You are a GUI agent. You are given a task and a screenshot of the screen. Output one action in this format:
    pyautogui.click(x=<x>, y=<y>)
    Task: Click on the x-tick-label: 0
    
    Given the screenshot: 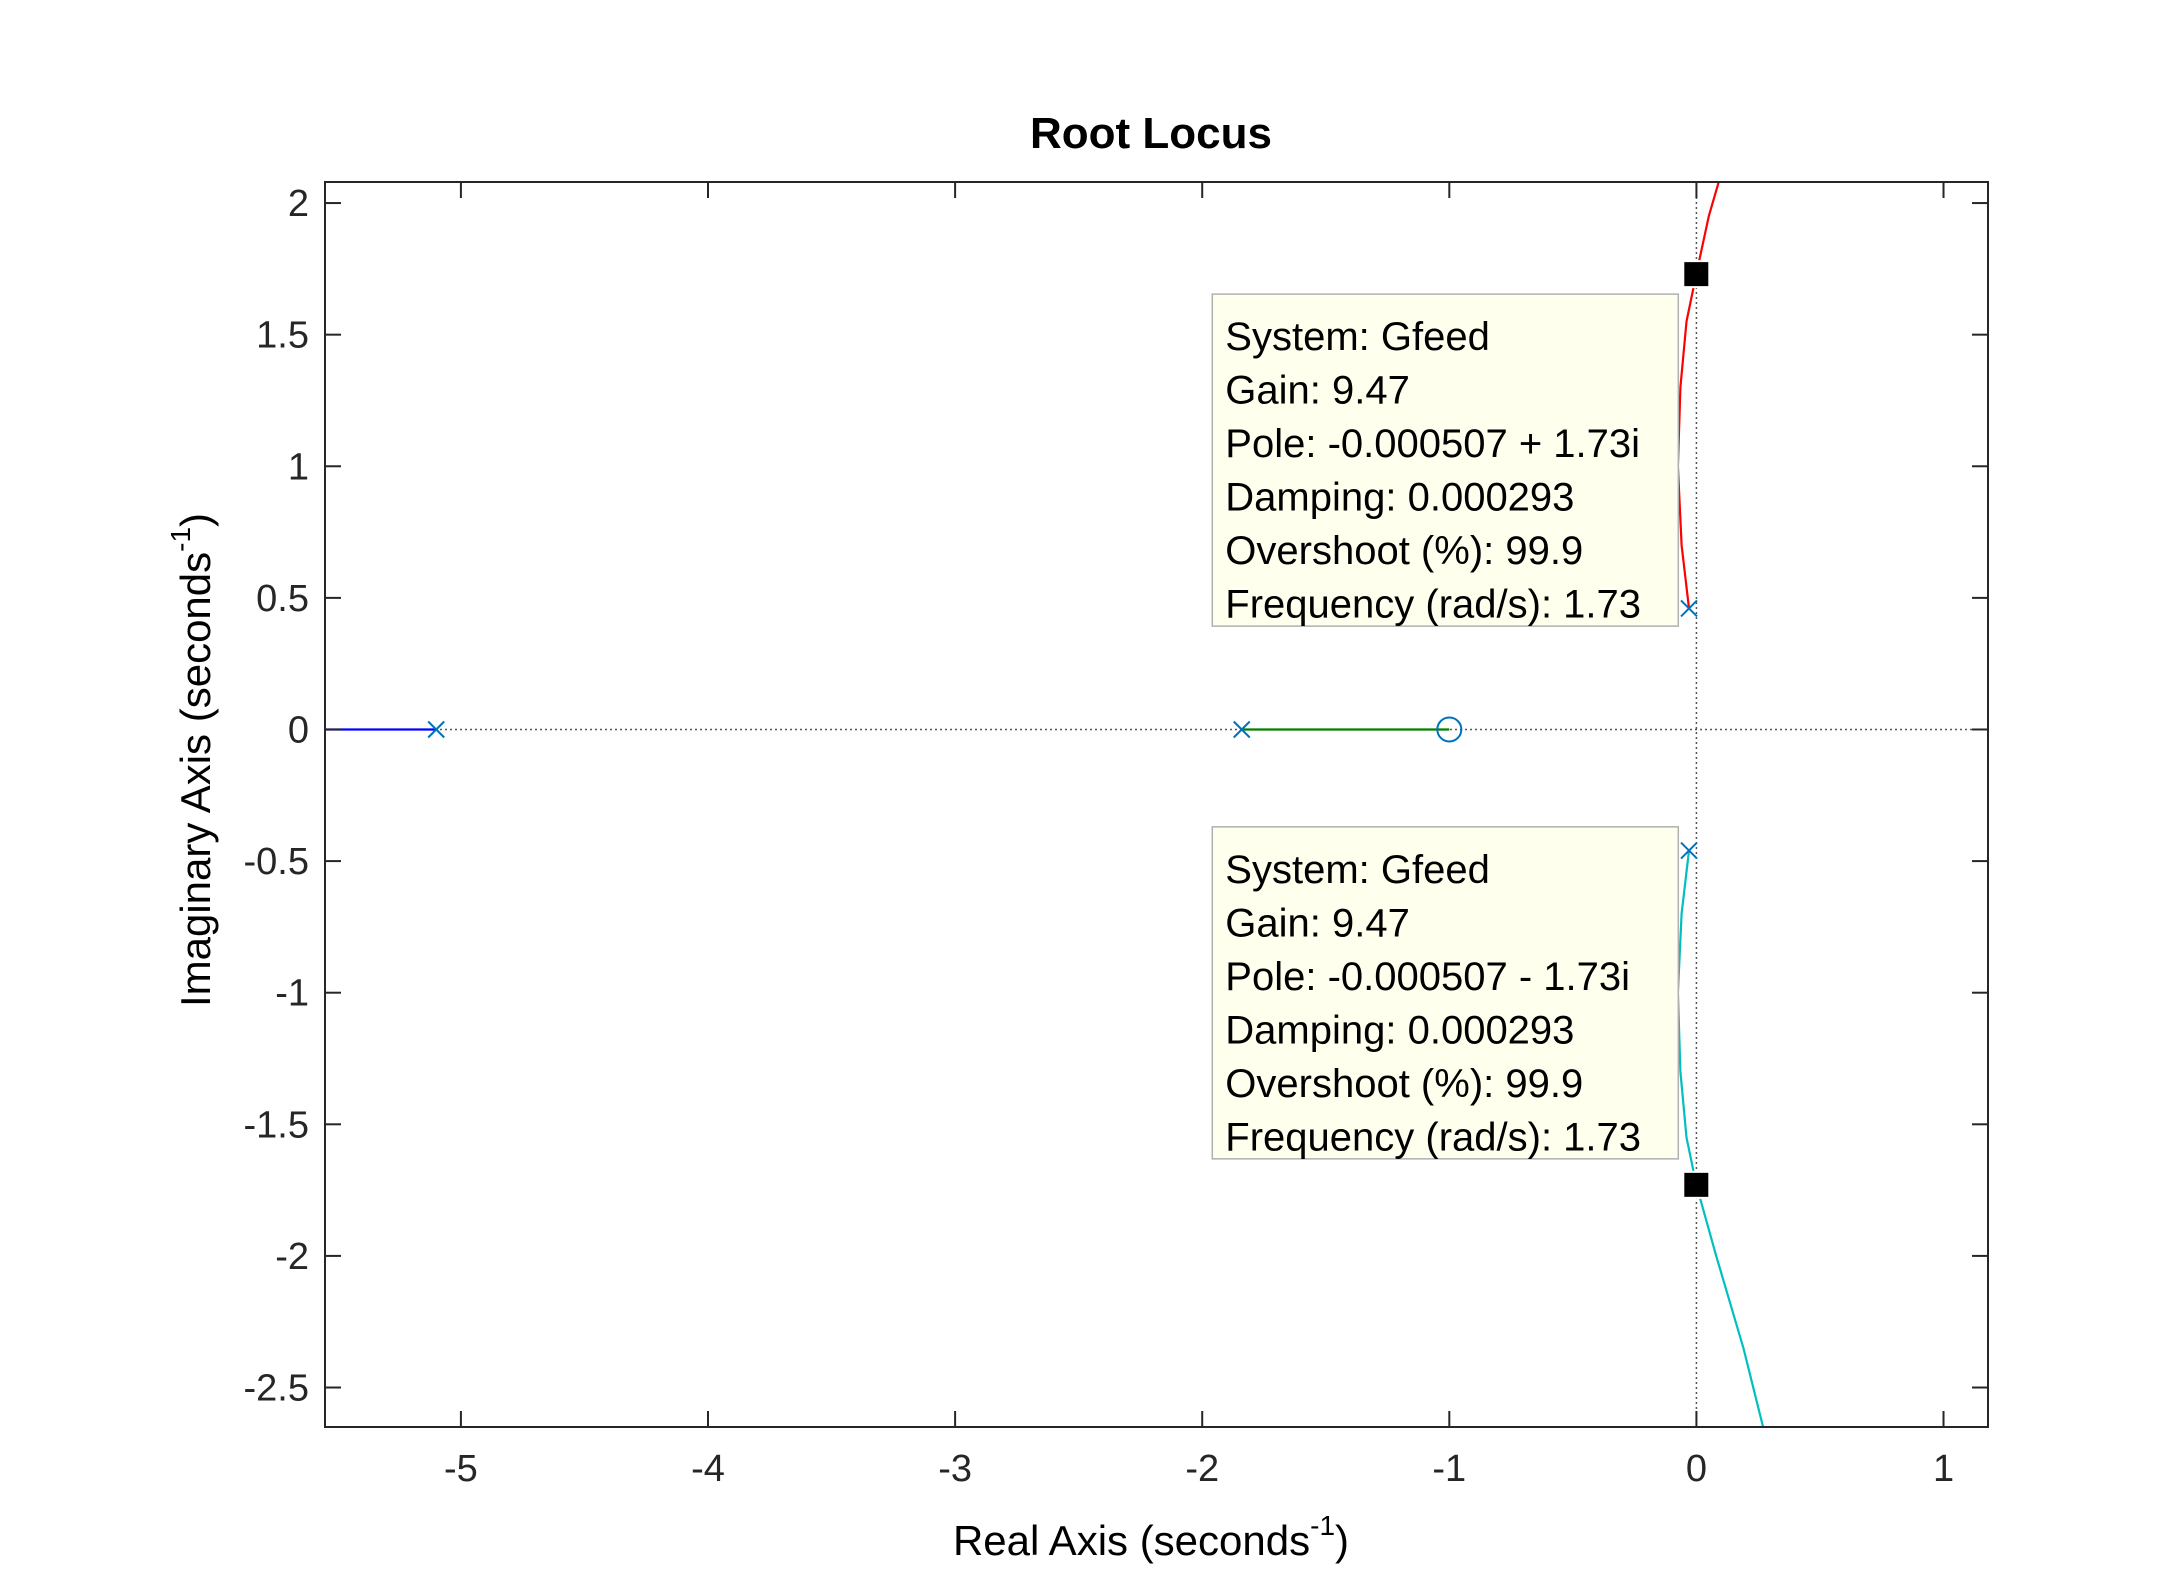 What is the action you would take?
    pyautogui.click(x=1696, y=1469)
    